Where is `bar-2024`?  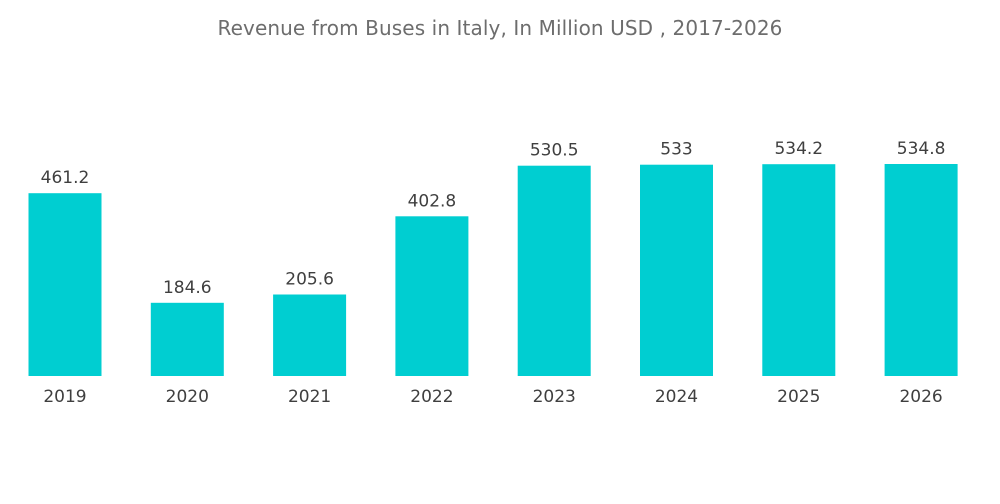 bar-2024 is located at coordinates (676, 270).